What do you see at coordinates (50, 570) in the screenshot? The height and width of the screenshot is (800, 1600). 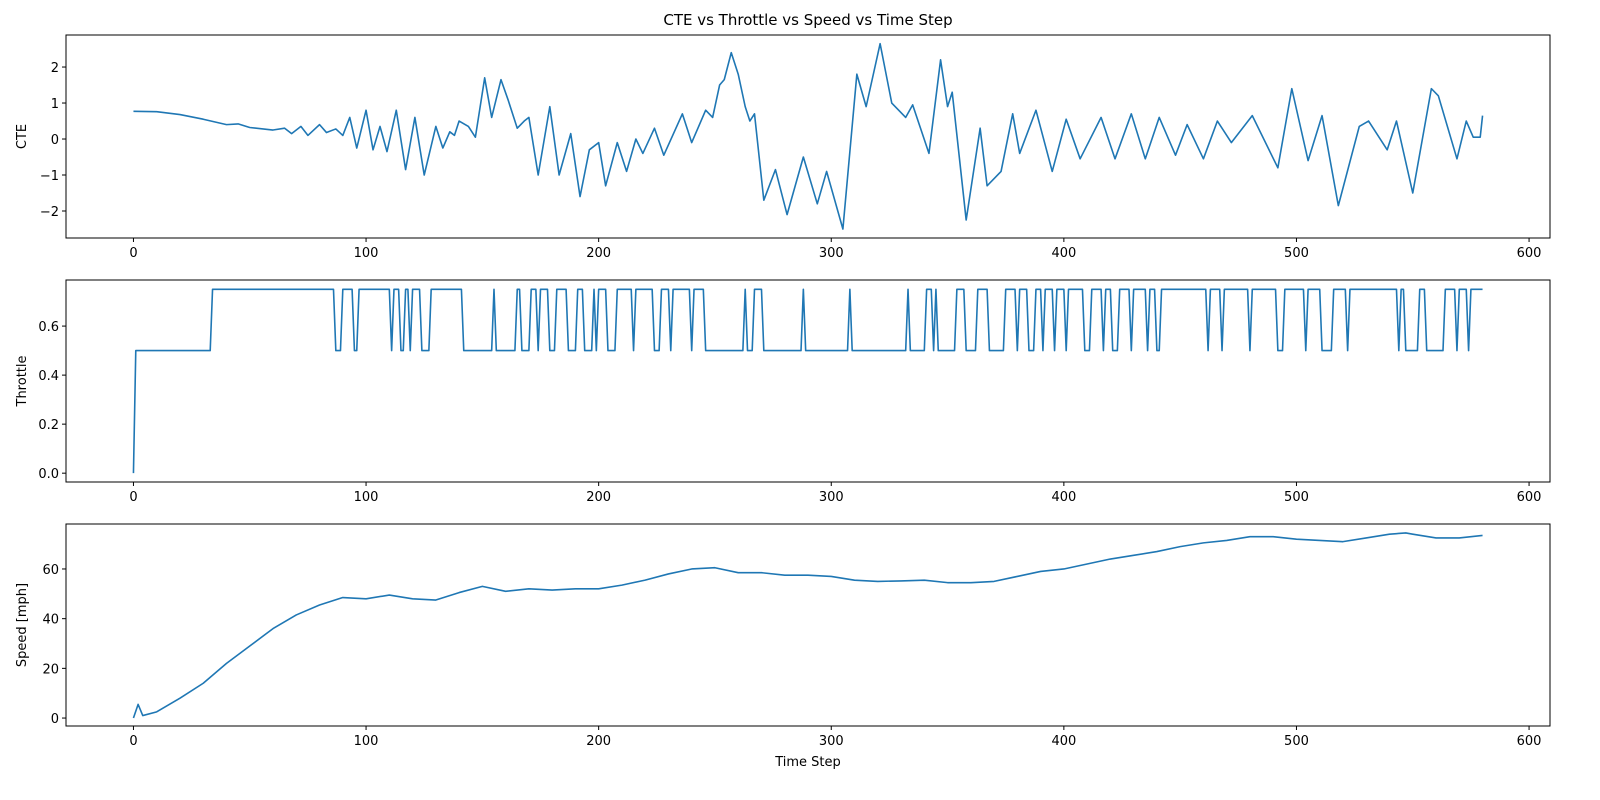 I see `y-tick-label: 60` at bounding box center [50, 570].